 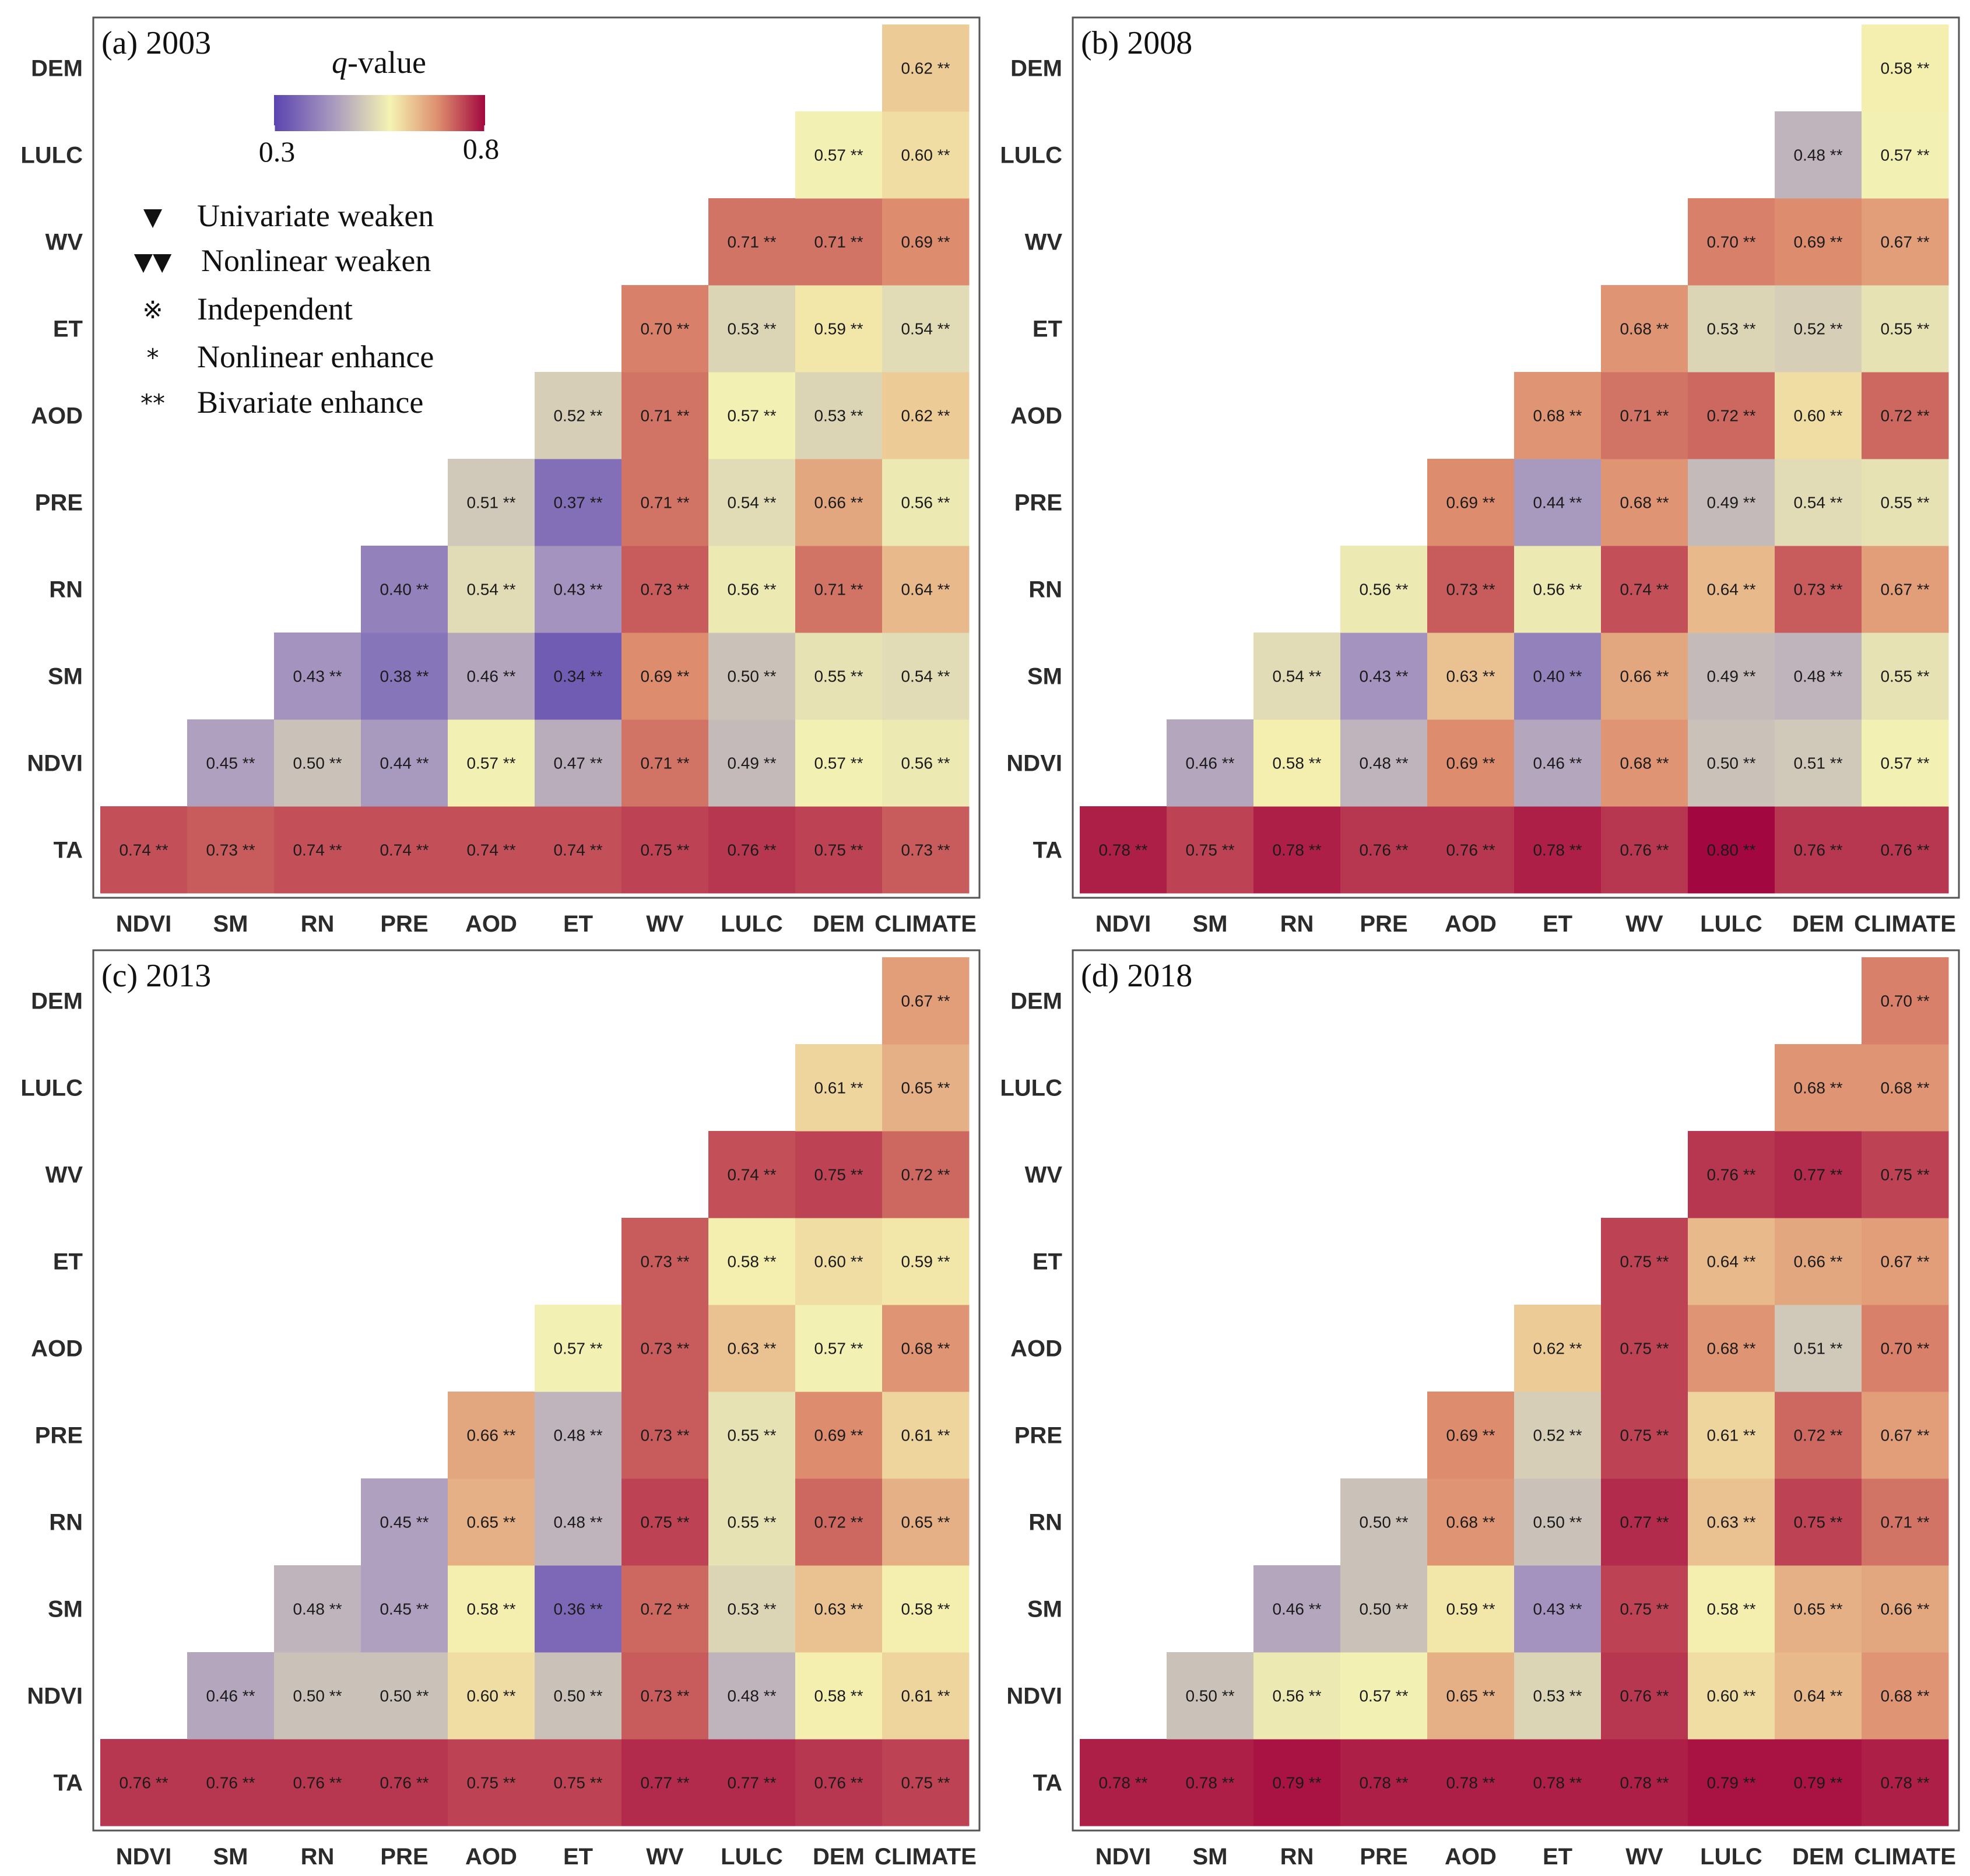 I want to click on cell-value-label: 0.72 **, so click(x=664, y=1609).